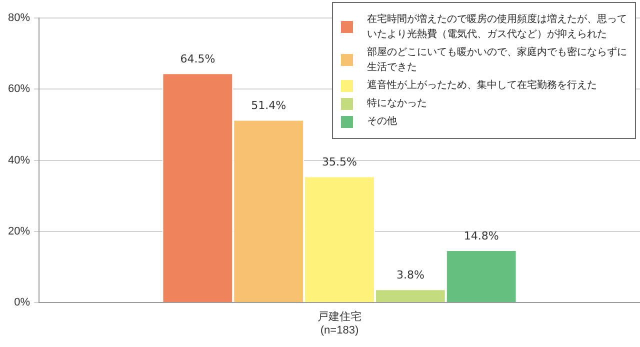 The height and width of the screenshot is (347, 640). I want to click on data-label: 14.8%, so click(481, 235).